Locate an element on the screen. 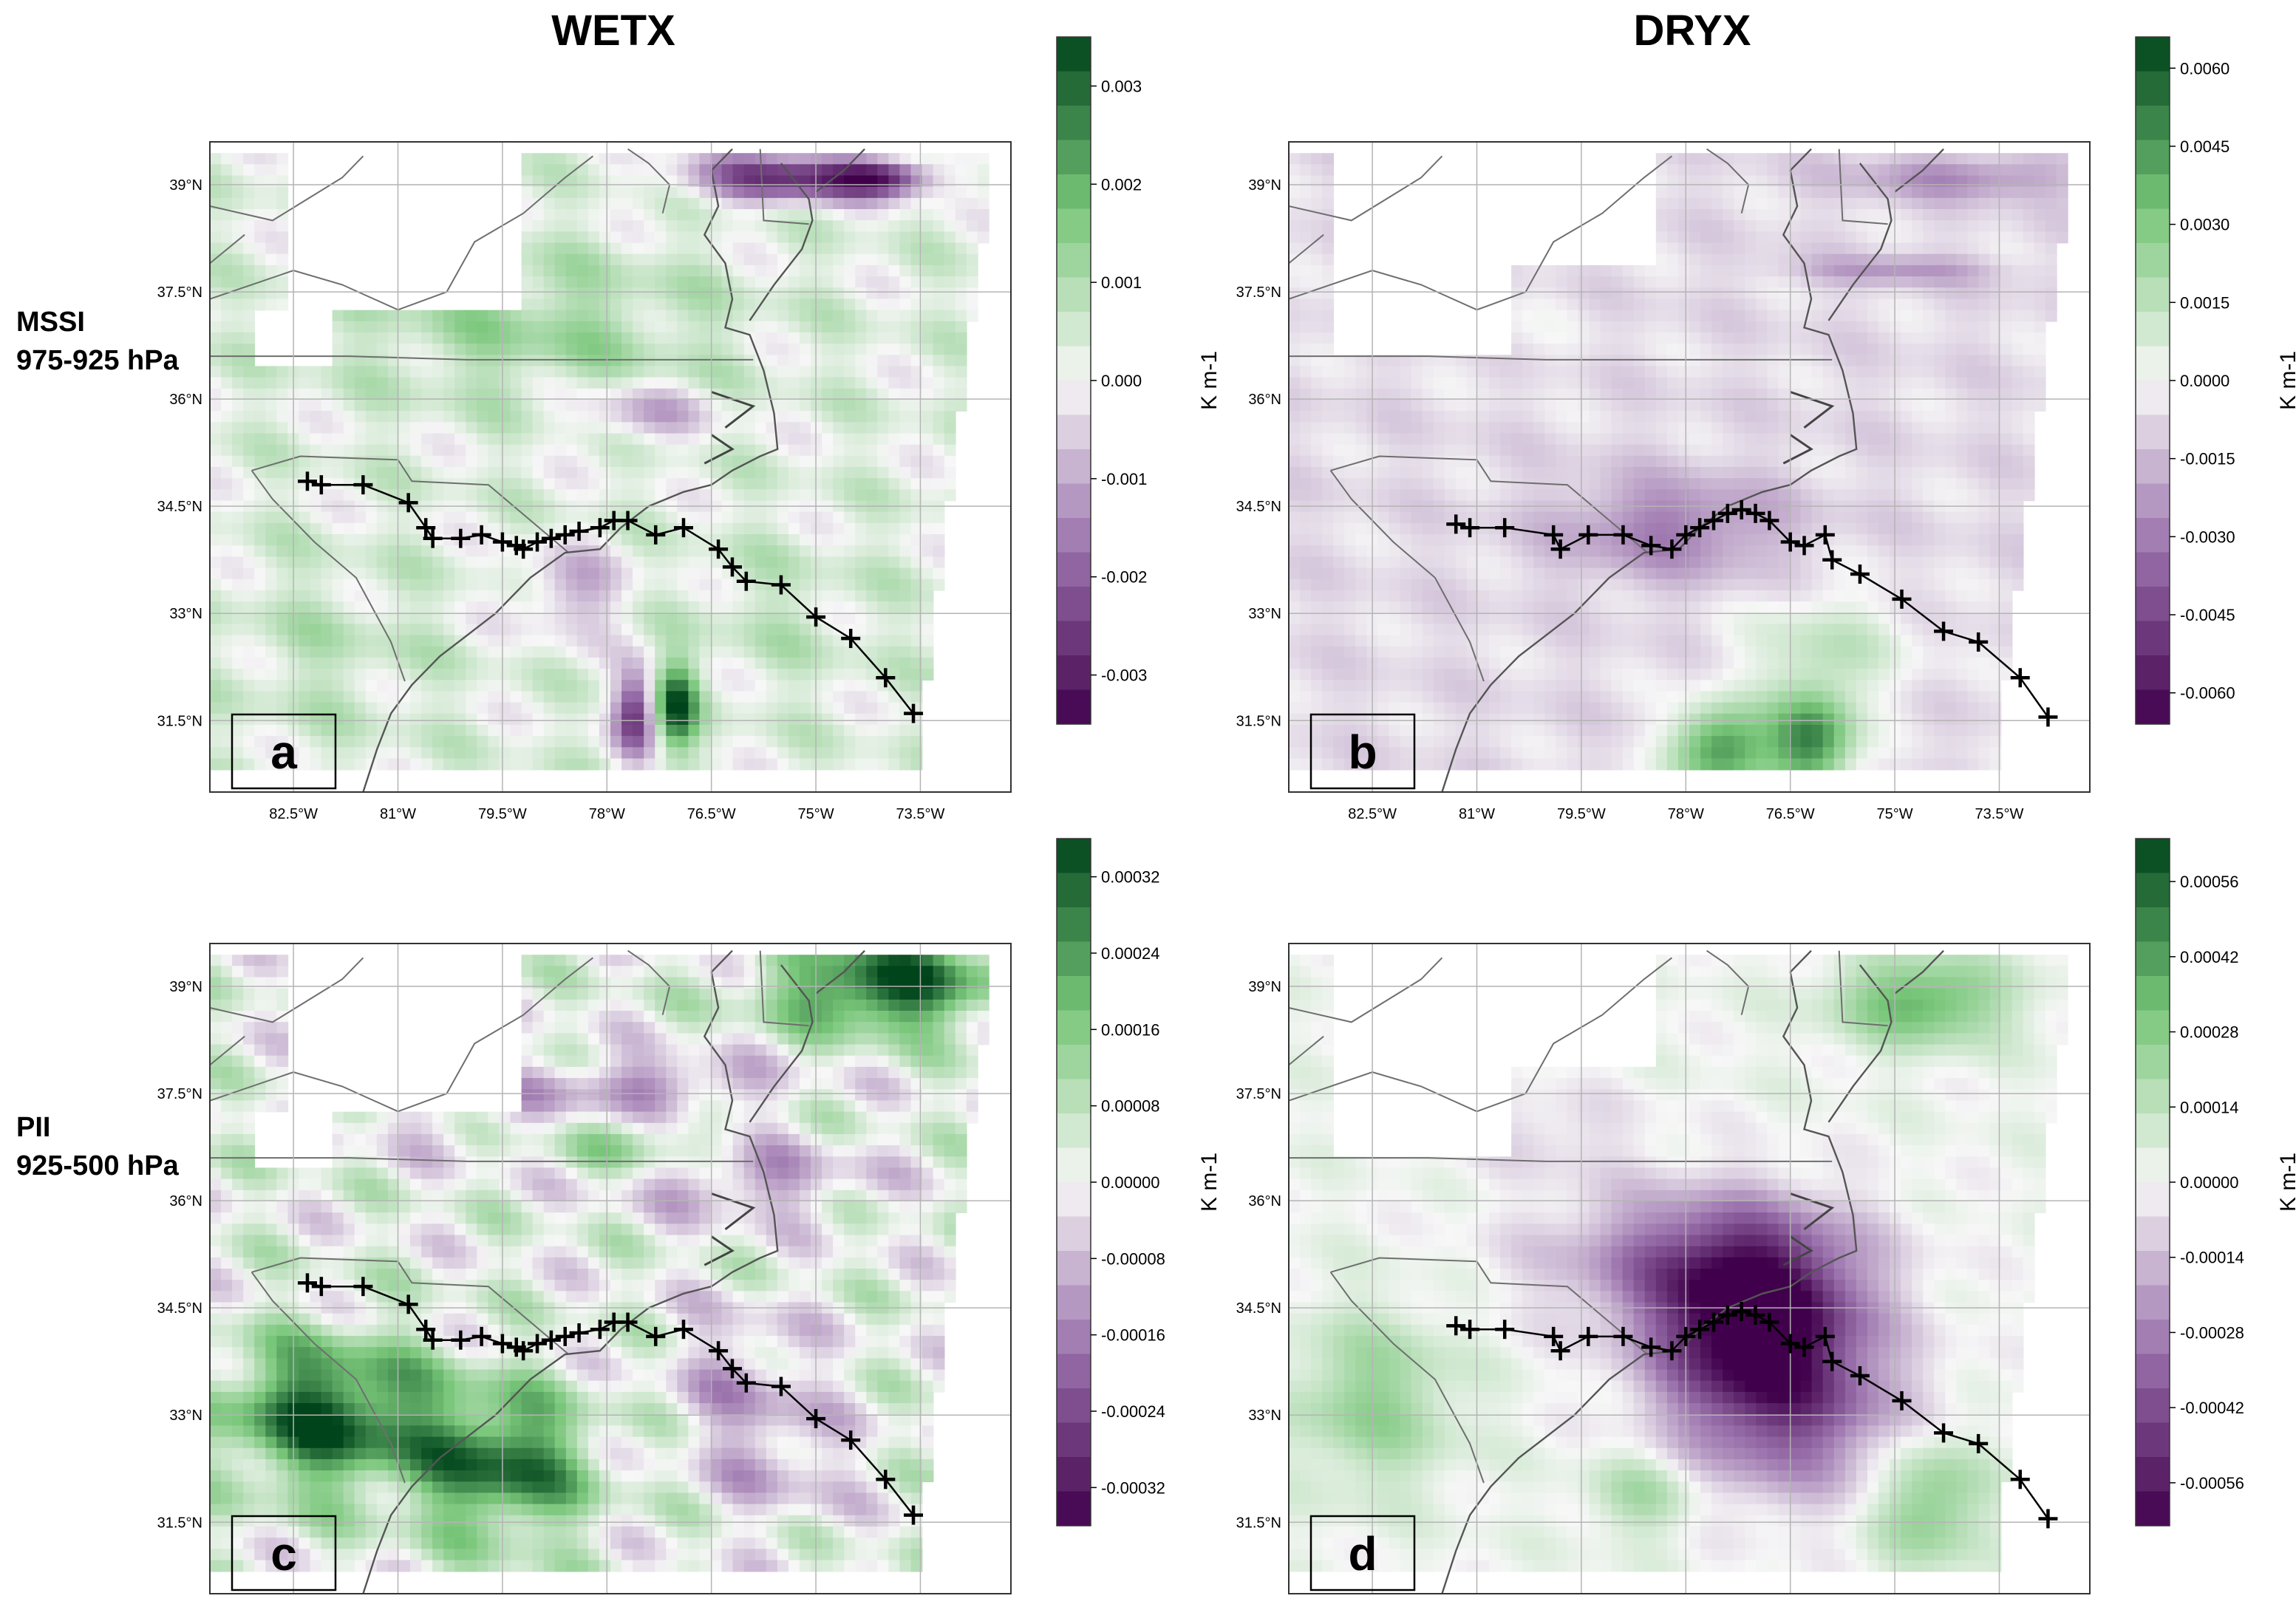  colorbar-tick-label: 0.00000 is located at coordinates (2209, 1183).